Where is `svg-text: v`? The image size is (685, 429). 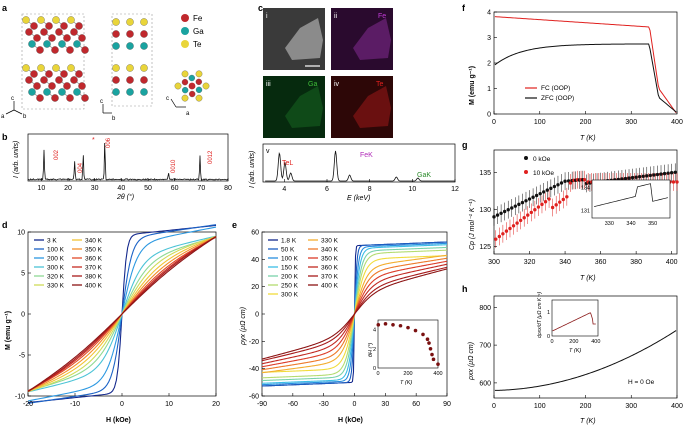 svg-text: v is located at coordinates (268, 151).